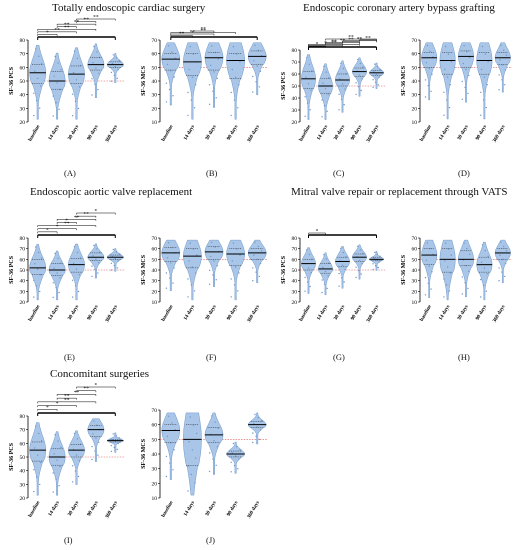 The height and width of the screenshot is (550, 523). Describe the element at coordinates (415, 271) in the screenshot. I see `y-tick-label-h: 40` at that location.